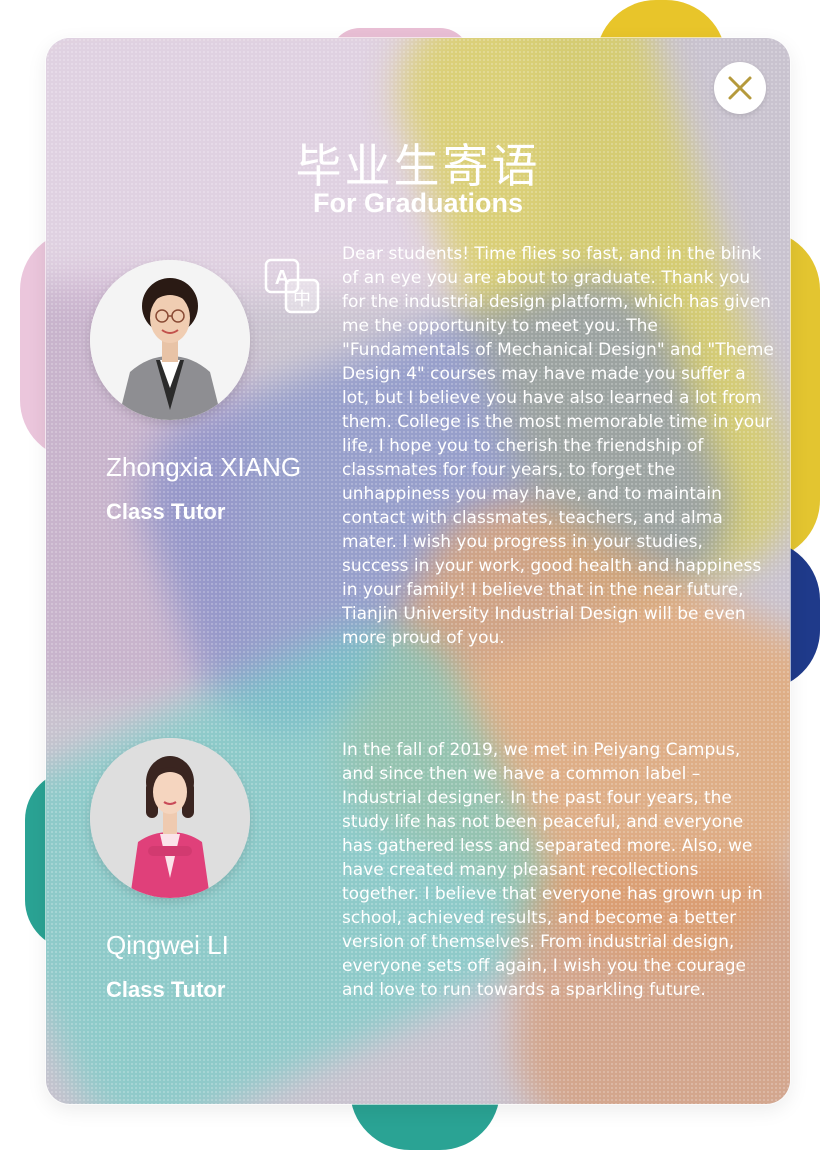  I want to click on translate-glyph-zh: 中, so click(302, 299).